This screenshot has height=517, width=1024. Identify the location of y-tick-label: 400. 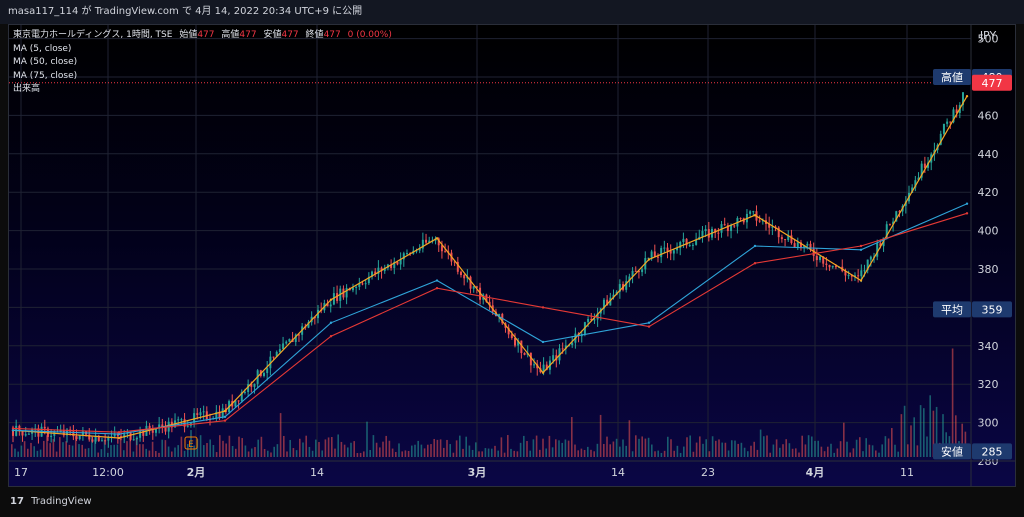
(988, 231).